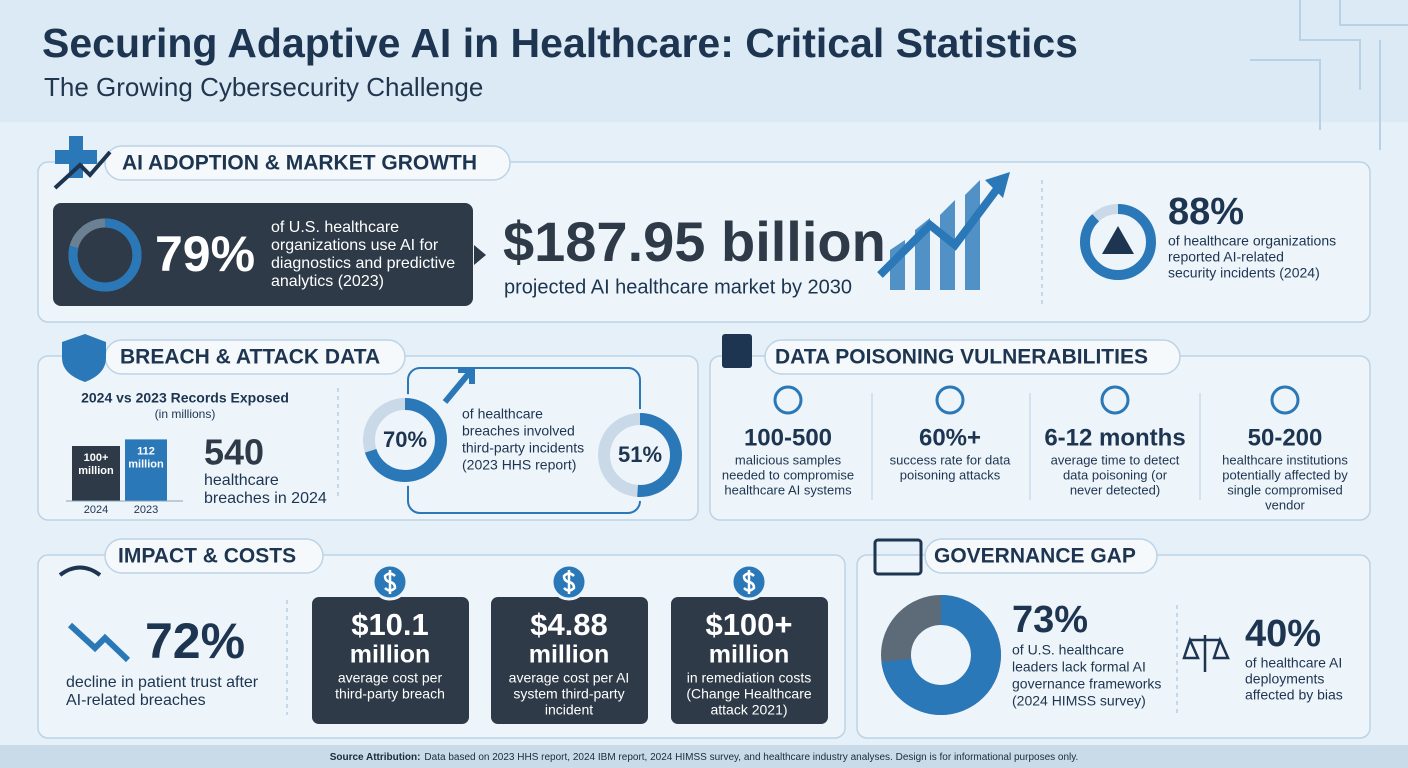  What do you see at coordinates (502, 414) in the screenshot?
I see `text-line: of healthcare` at bounding box center [502, 414].